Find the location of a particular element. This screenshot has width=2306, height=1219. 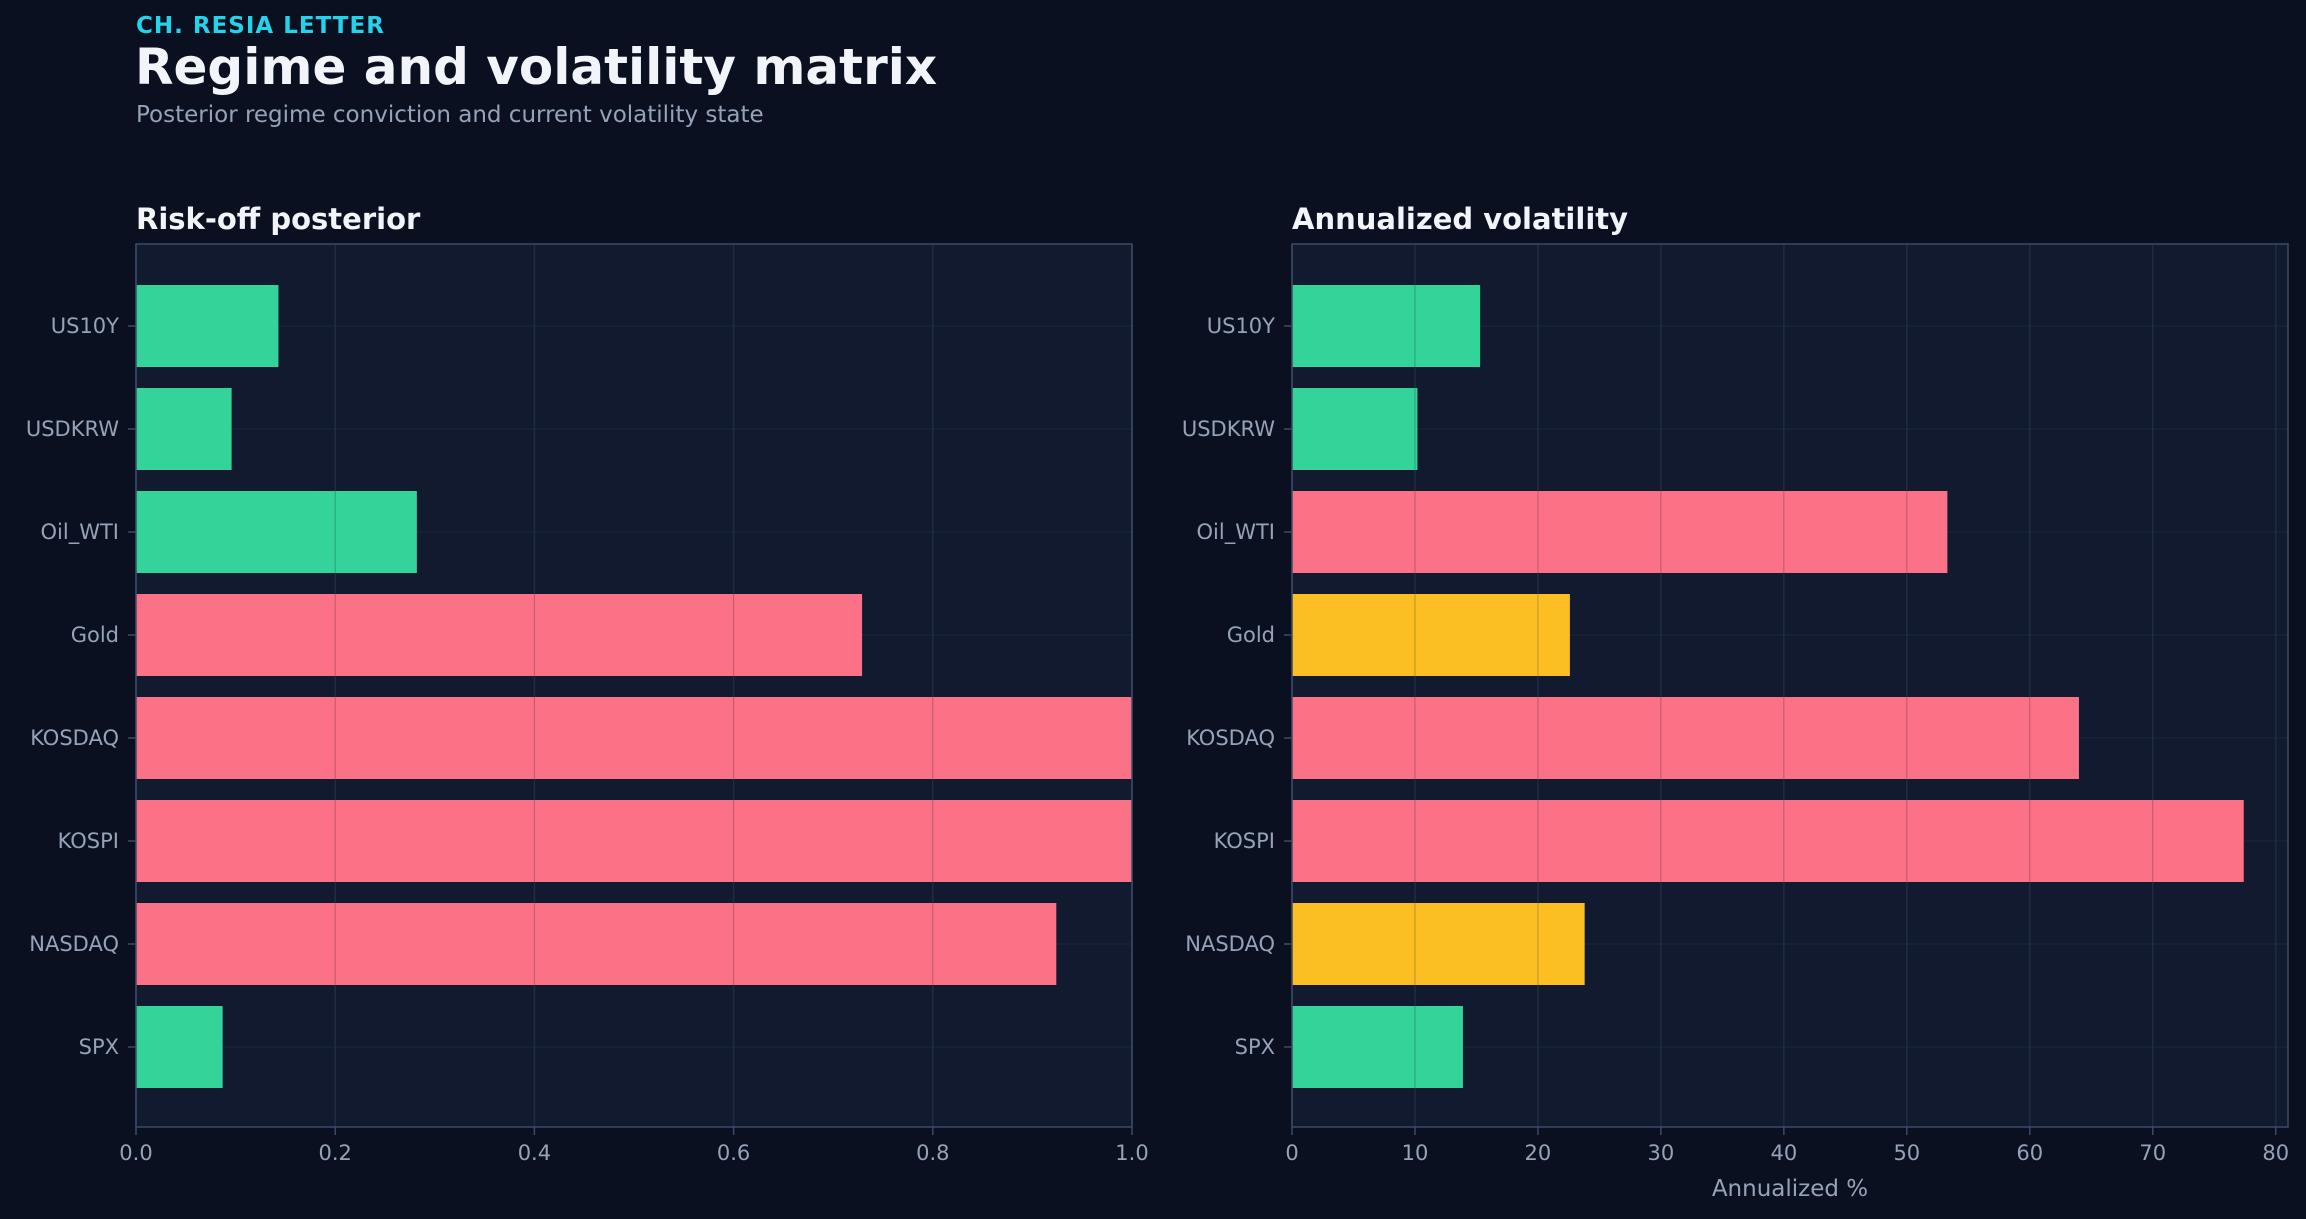

risk-off-category-label: KOSDAQ is located at coordinates (74, 738).